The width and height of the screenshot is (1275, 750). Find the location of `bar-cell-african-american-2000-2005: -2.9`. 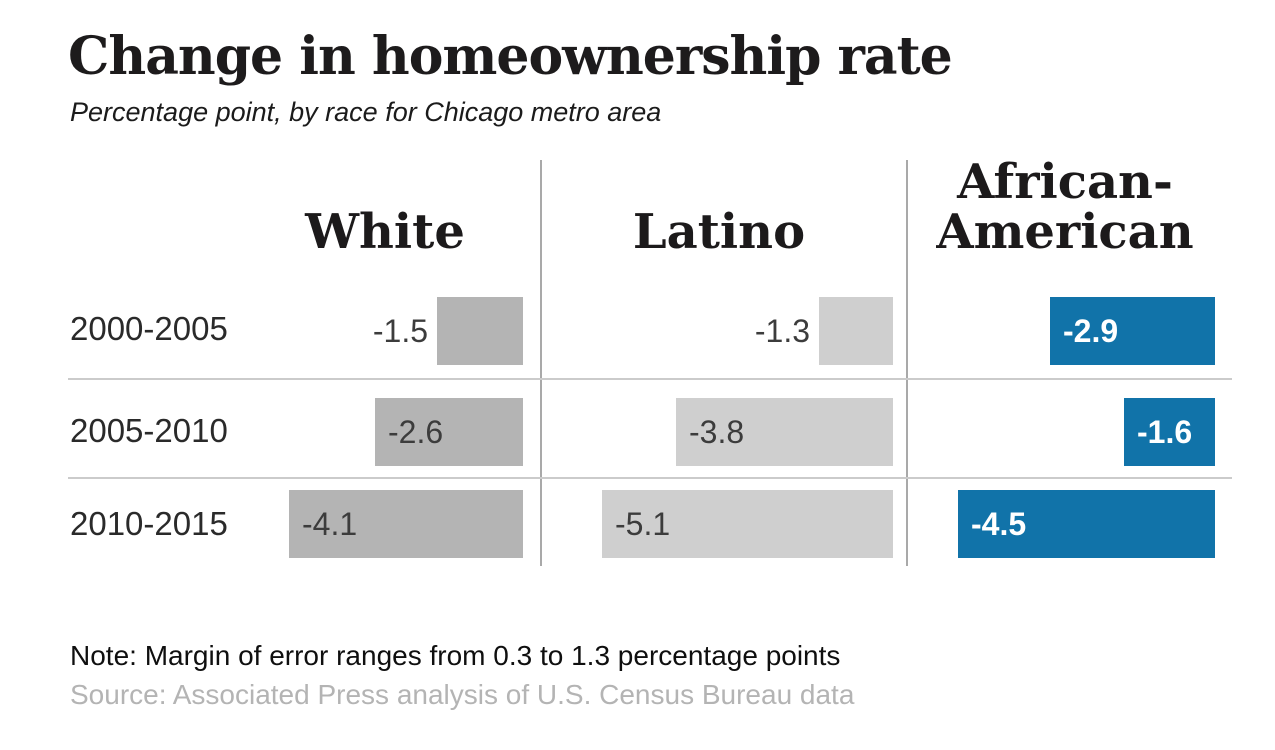

bar-cell-african-american-2000-2005: -2.9 is located at coordinates (1132, 331).